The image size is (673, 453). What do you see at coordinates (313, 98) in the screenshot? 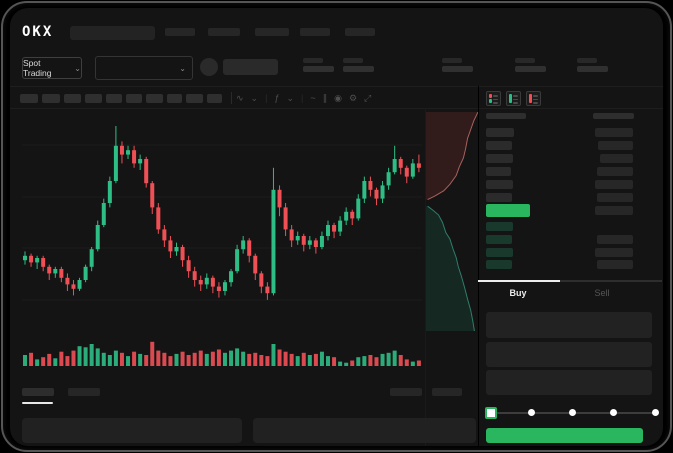
I see `line-tool-icon: ~` at bounding box center [313, 98].